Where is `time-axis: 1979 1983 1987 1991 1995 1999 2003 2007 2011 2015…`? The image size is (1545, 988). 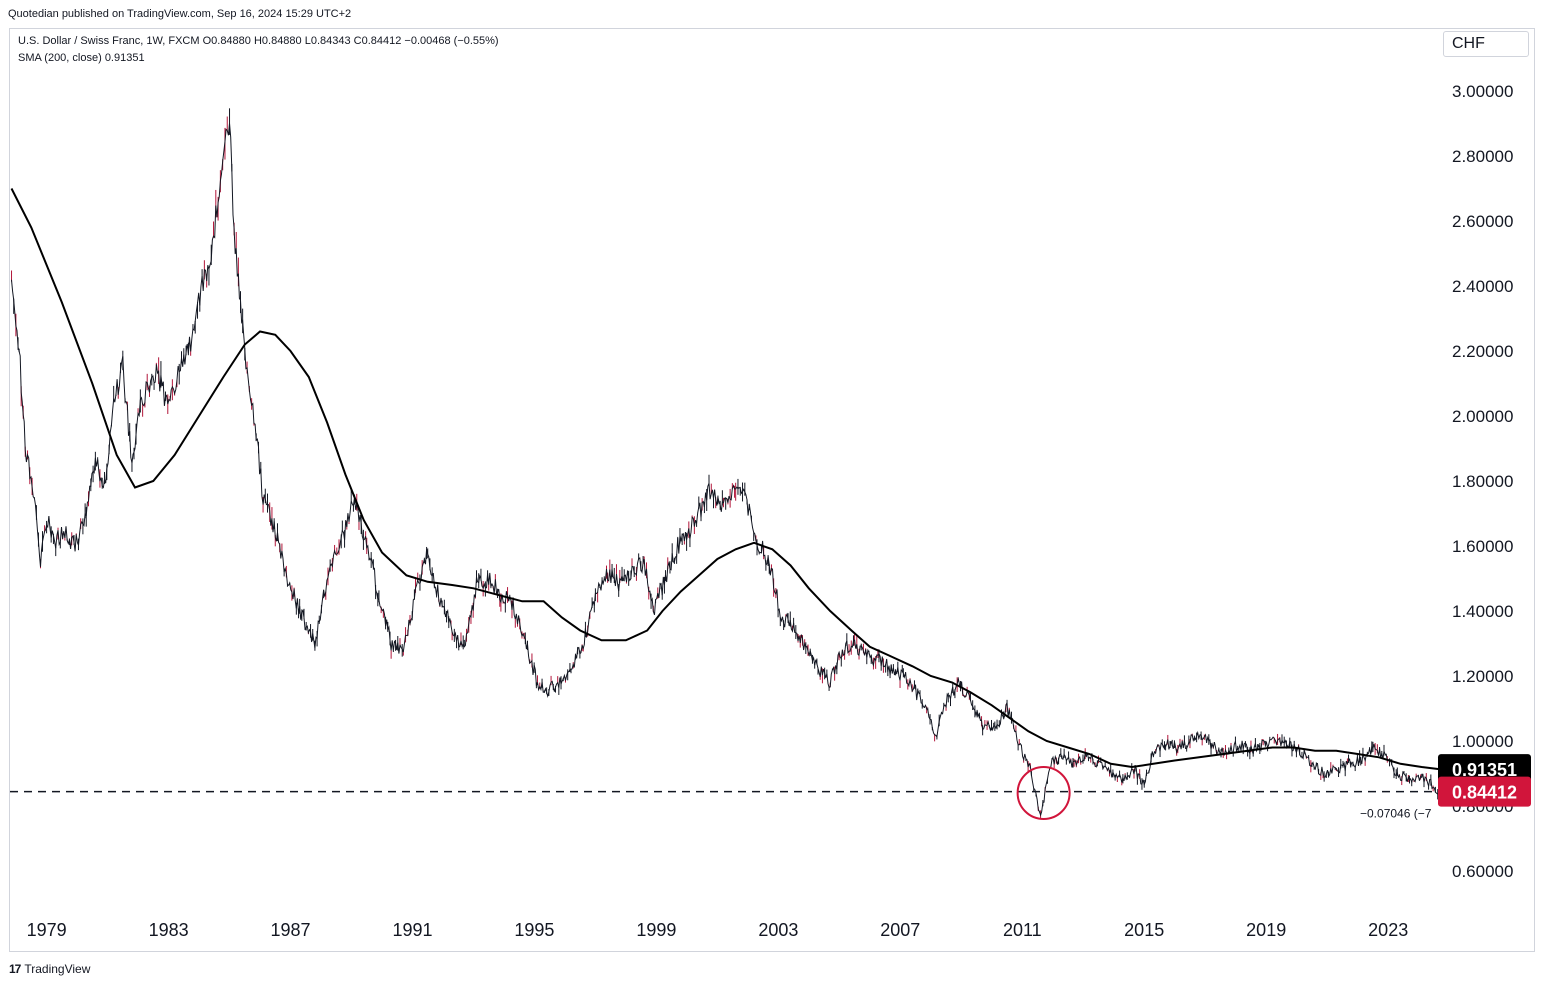 time-axis: 1979 1983 1987 1991 1995 1999 2003 2007 2011 2015… is located at coordinates (718, 930).